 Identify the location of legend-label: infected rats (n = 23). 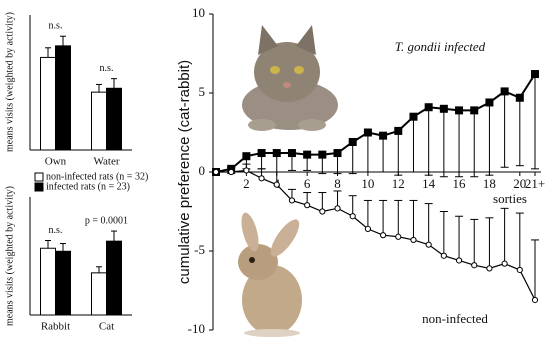
(88, 186).